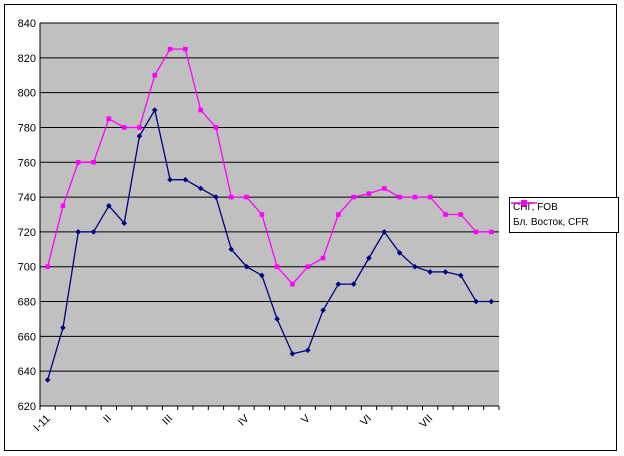 The width and height of the screenshot is (624, 456). I want to click on legend-box: СНГ, FOB Бл. Восток, CFR, so click(564, 215).